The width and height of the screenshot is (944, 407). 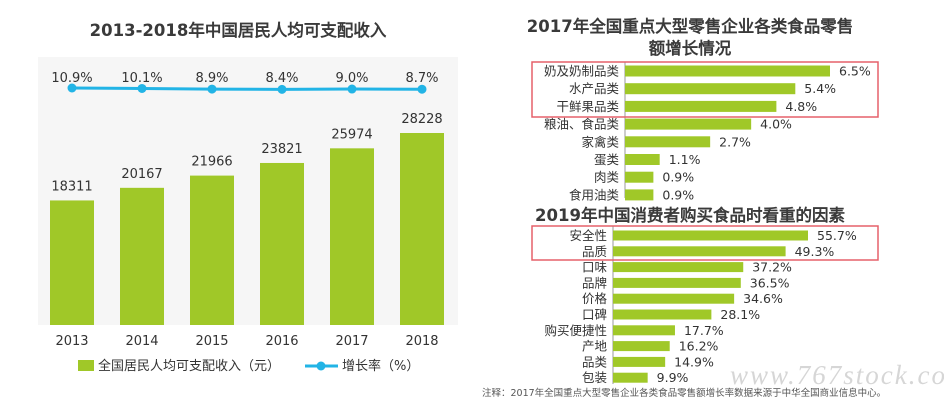 I want to click on legend-bar-label: 全国居民人均可支配收入（元）, so click(x=189, y=366).